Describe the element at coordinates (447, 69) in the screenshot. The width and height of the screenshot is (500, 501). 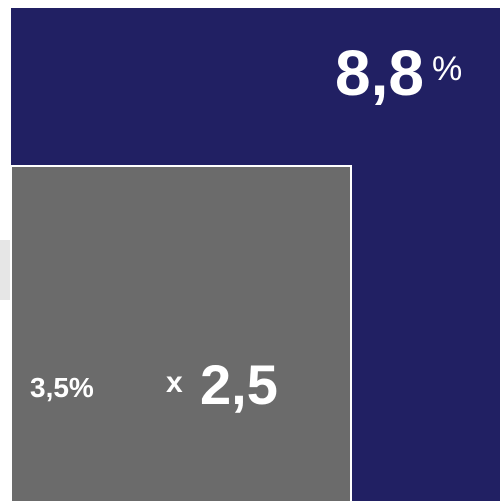
I see `big-unit: %` at that location.